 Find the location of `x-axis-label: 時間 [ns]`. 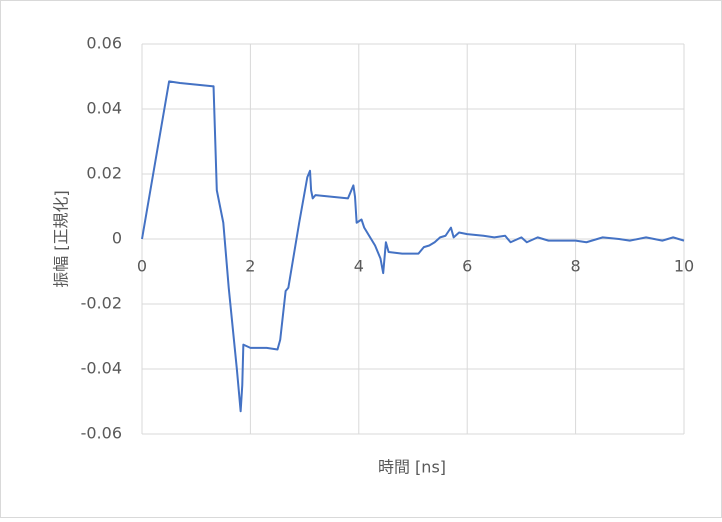

x-axis-label: 時間 [ns] is located at coordinates (412, 467).